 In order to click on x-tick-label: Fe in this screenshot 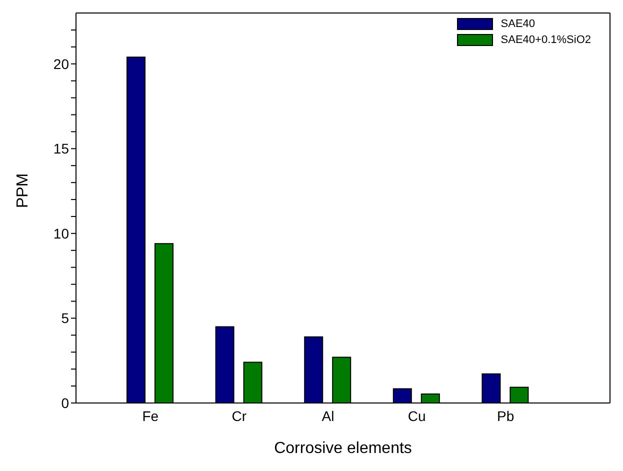, I will do `click(150, 416)`.